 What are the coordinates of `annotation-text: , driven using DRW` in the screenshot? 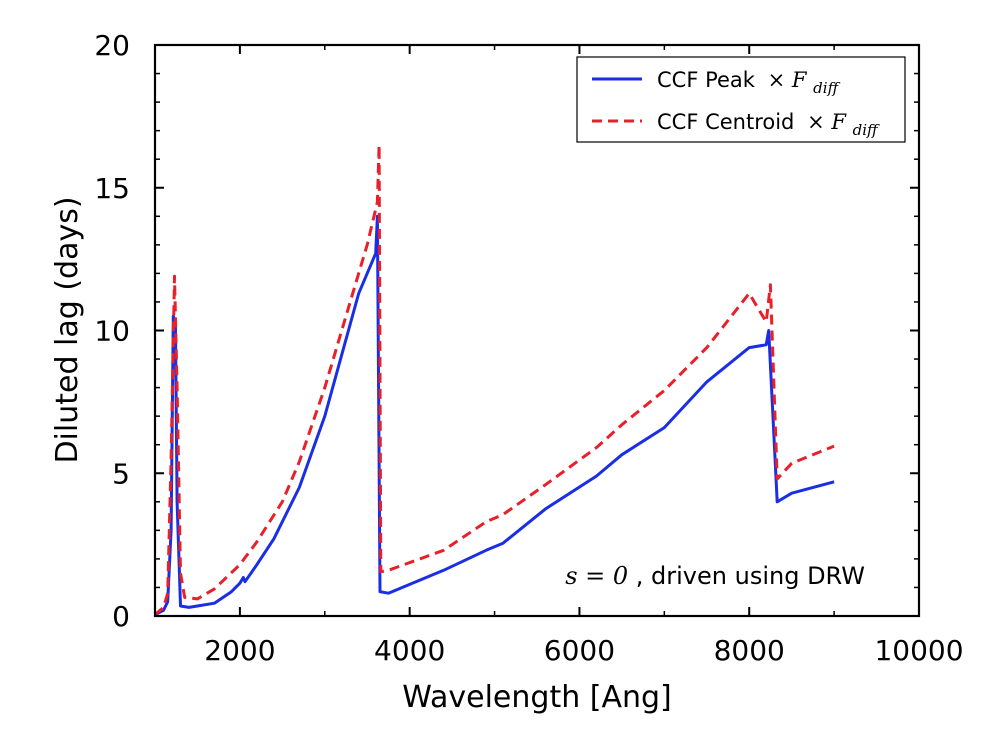 It's located at (750, 576).